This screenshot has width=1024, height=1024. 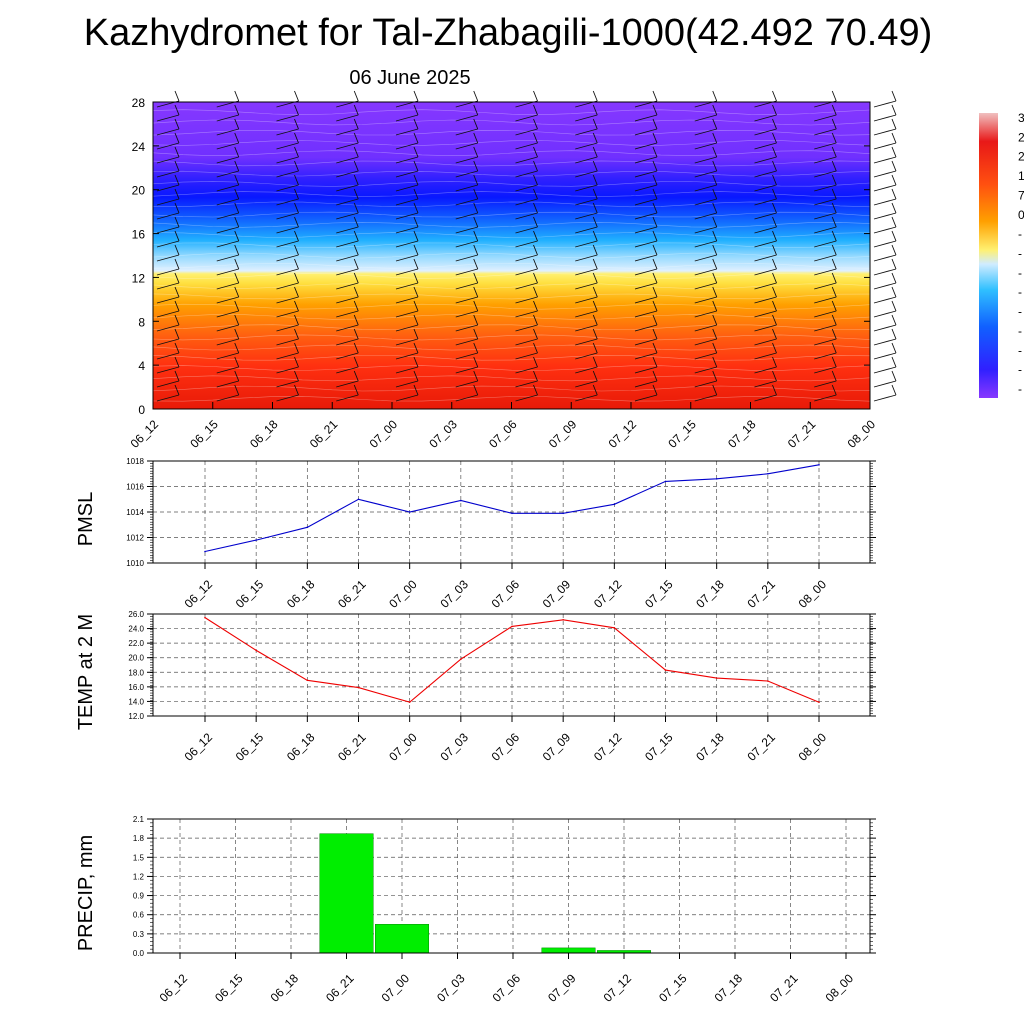 I want to click on colorbar-label: 1, so click(x=1021, y=176).